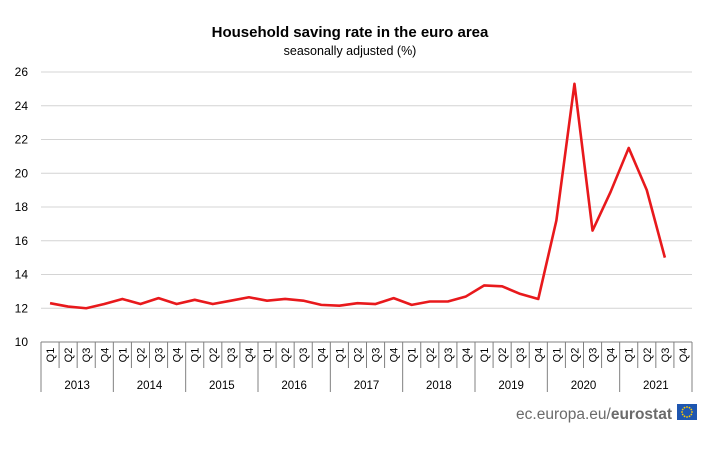  Describe the element at coordinates (511, 386) in the screenshot. I see `x-tick-label-year: 2019` at that location.